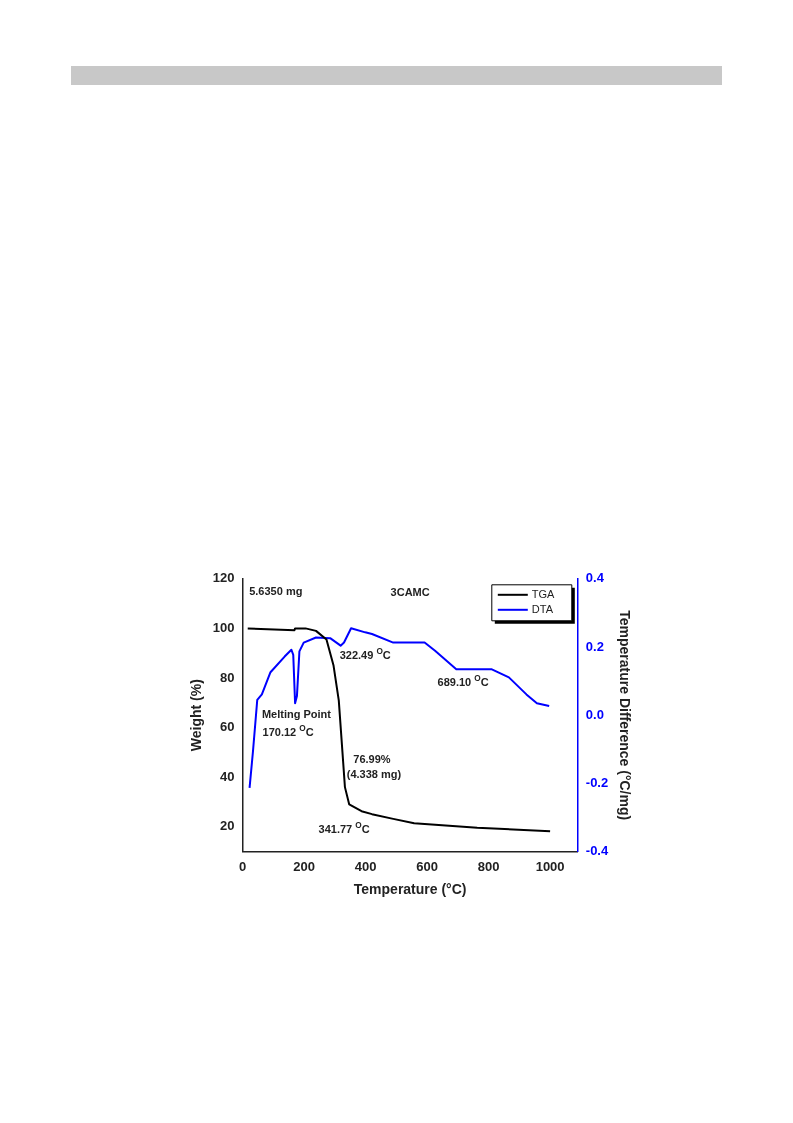  What do you see at coordinates (227, 776) in the screenshot?
I see `y-tick-label: 40` at bounding box center [227, 776].